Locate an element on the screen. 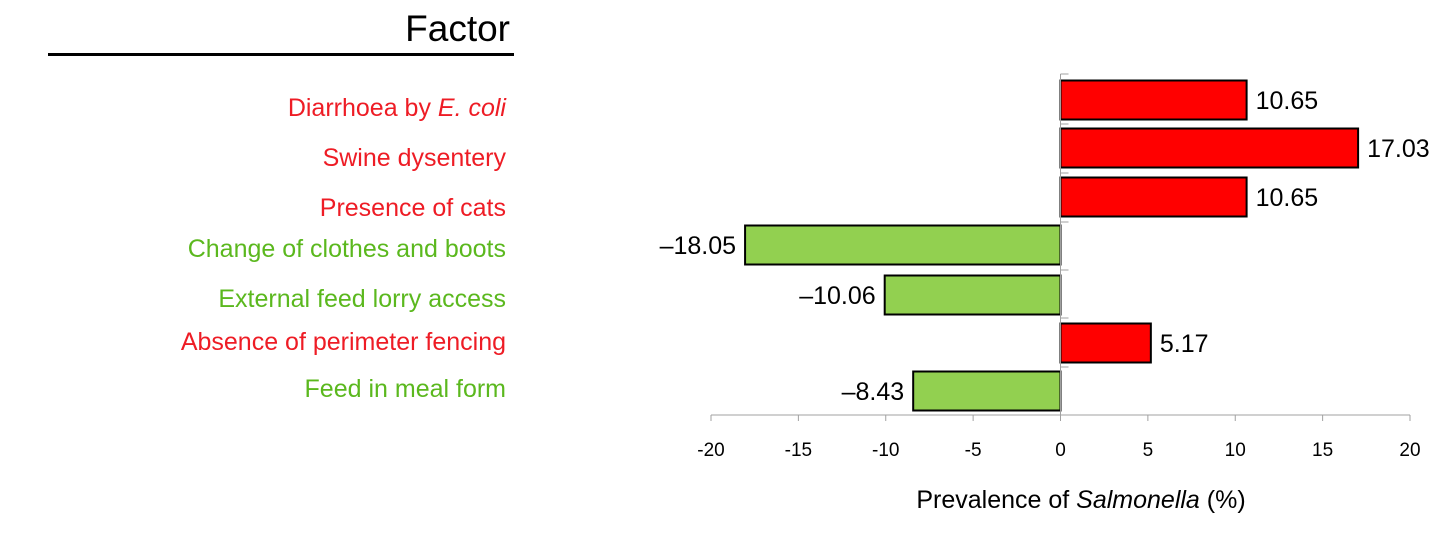  x-axis-title: Prevalence of Salmonella (%) is located at coordinates (1080, 500).